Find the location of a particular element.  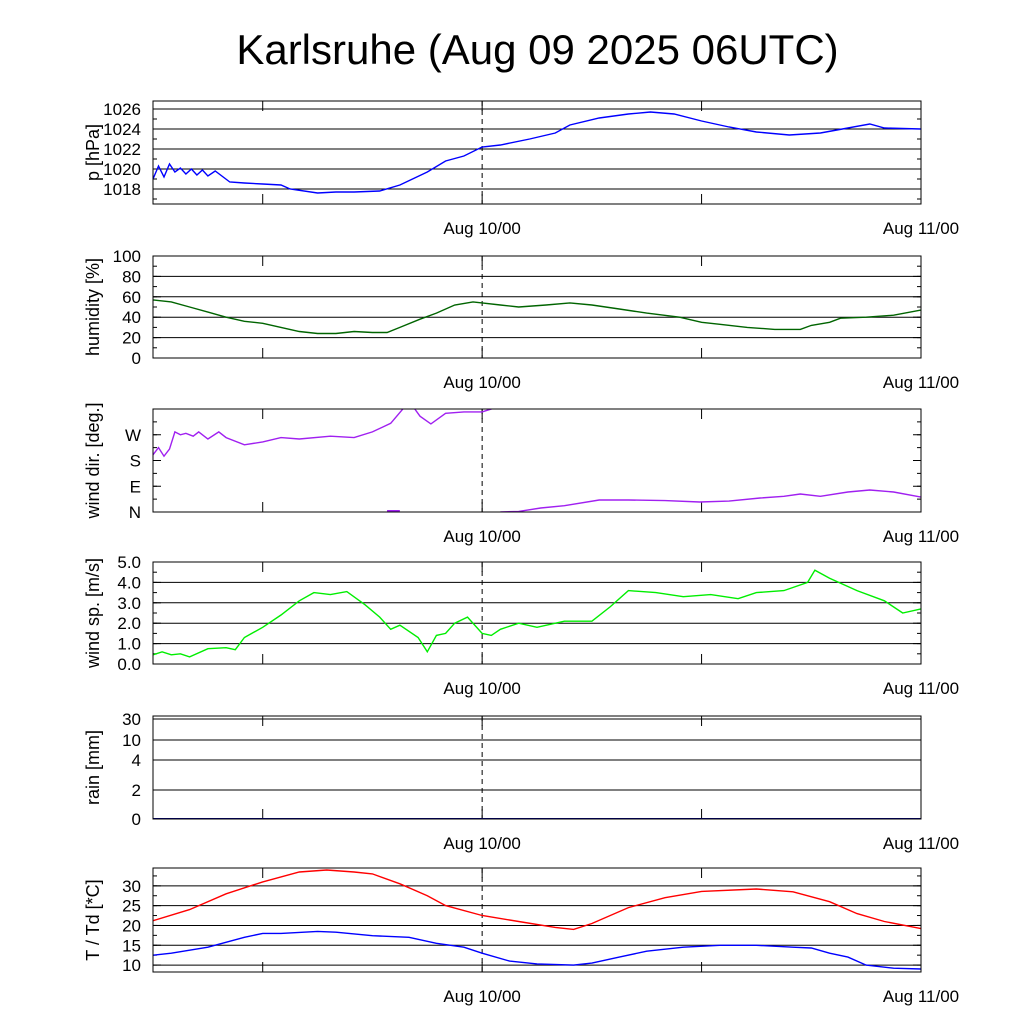

series-line-td is located at coordinates (537, 950).